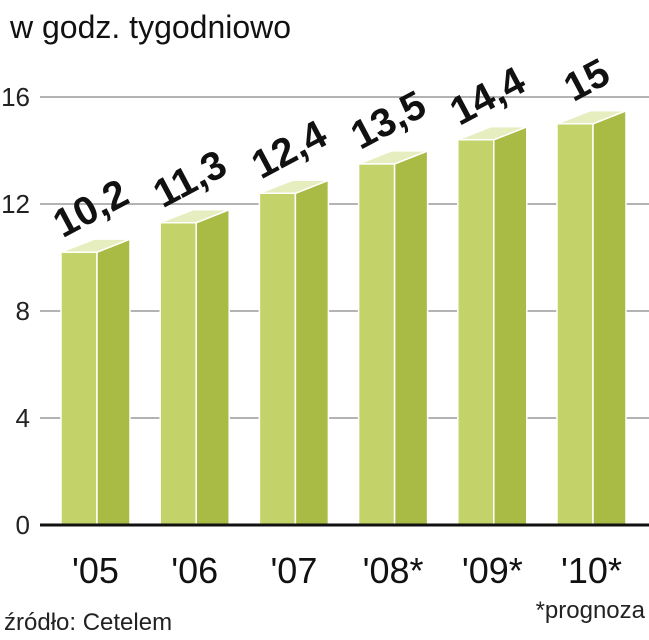 This screenshot has height=640, width=649. What do you see at coordinates (388, 120) in the screenshot?
I see `data-label: 13,5` at bounding box center [388, 120].